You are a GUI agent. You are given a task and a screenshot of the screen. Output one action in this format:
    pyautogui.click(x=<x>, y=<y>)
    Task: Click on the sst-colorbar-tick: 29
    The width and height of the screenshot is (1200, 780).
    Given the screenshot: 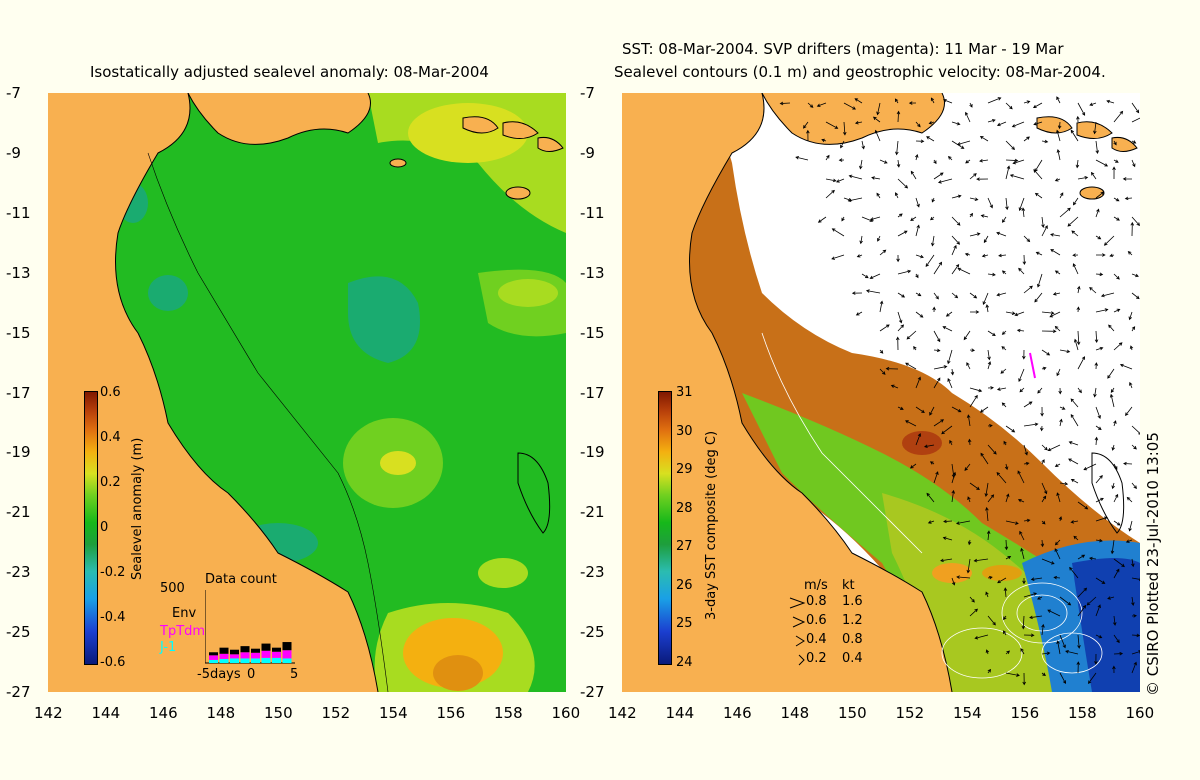 What is the action you would take?
    pyautogui.click(x=684, y=469)
    